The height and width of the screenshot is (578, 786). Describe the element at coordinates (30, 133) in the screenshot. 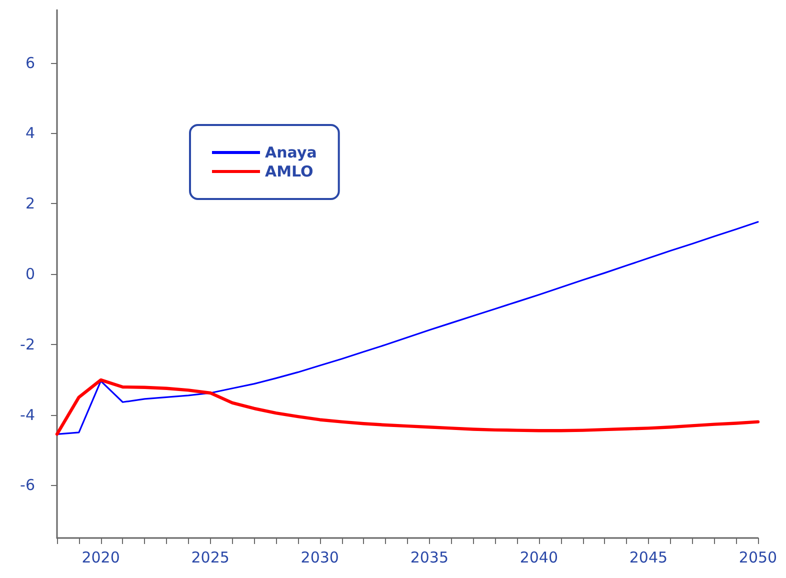

I see `y-tick-label: 4` at that location.